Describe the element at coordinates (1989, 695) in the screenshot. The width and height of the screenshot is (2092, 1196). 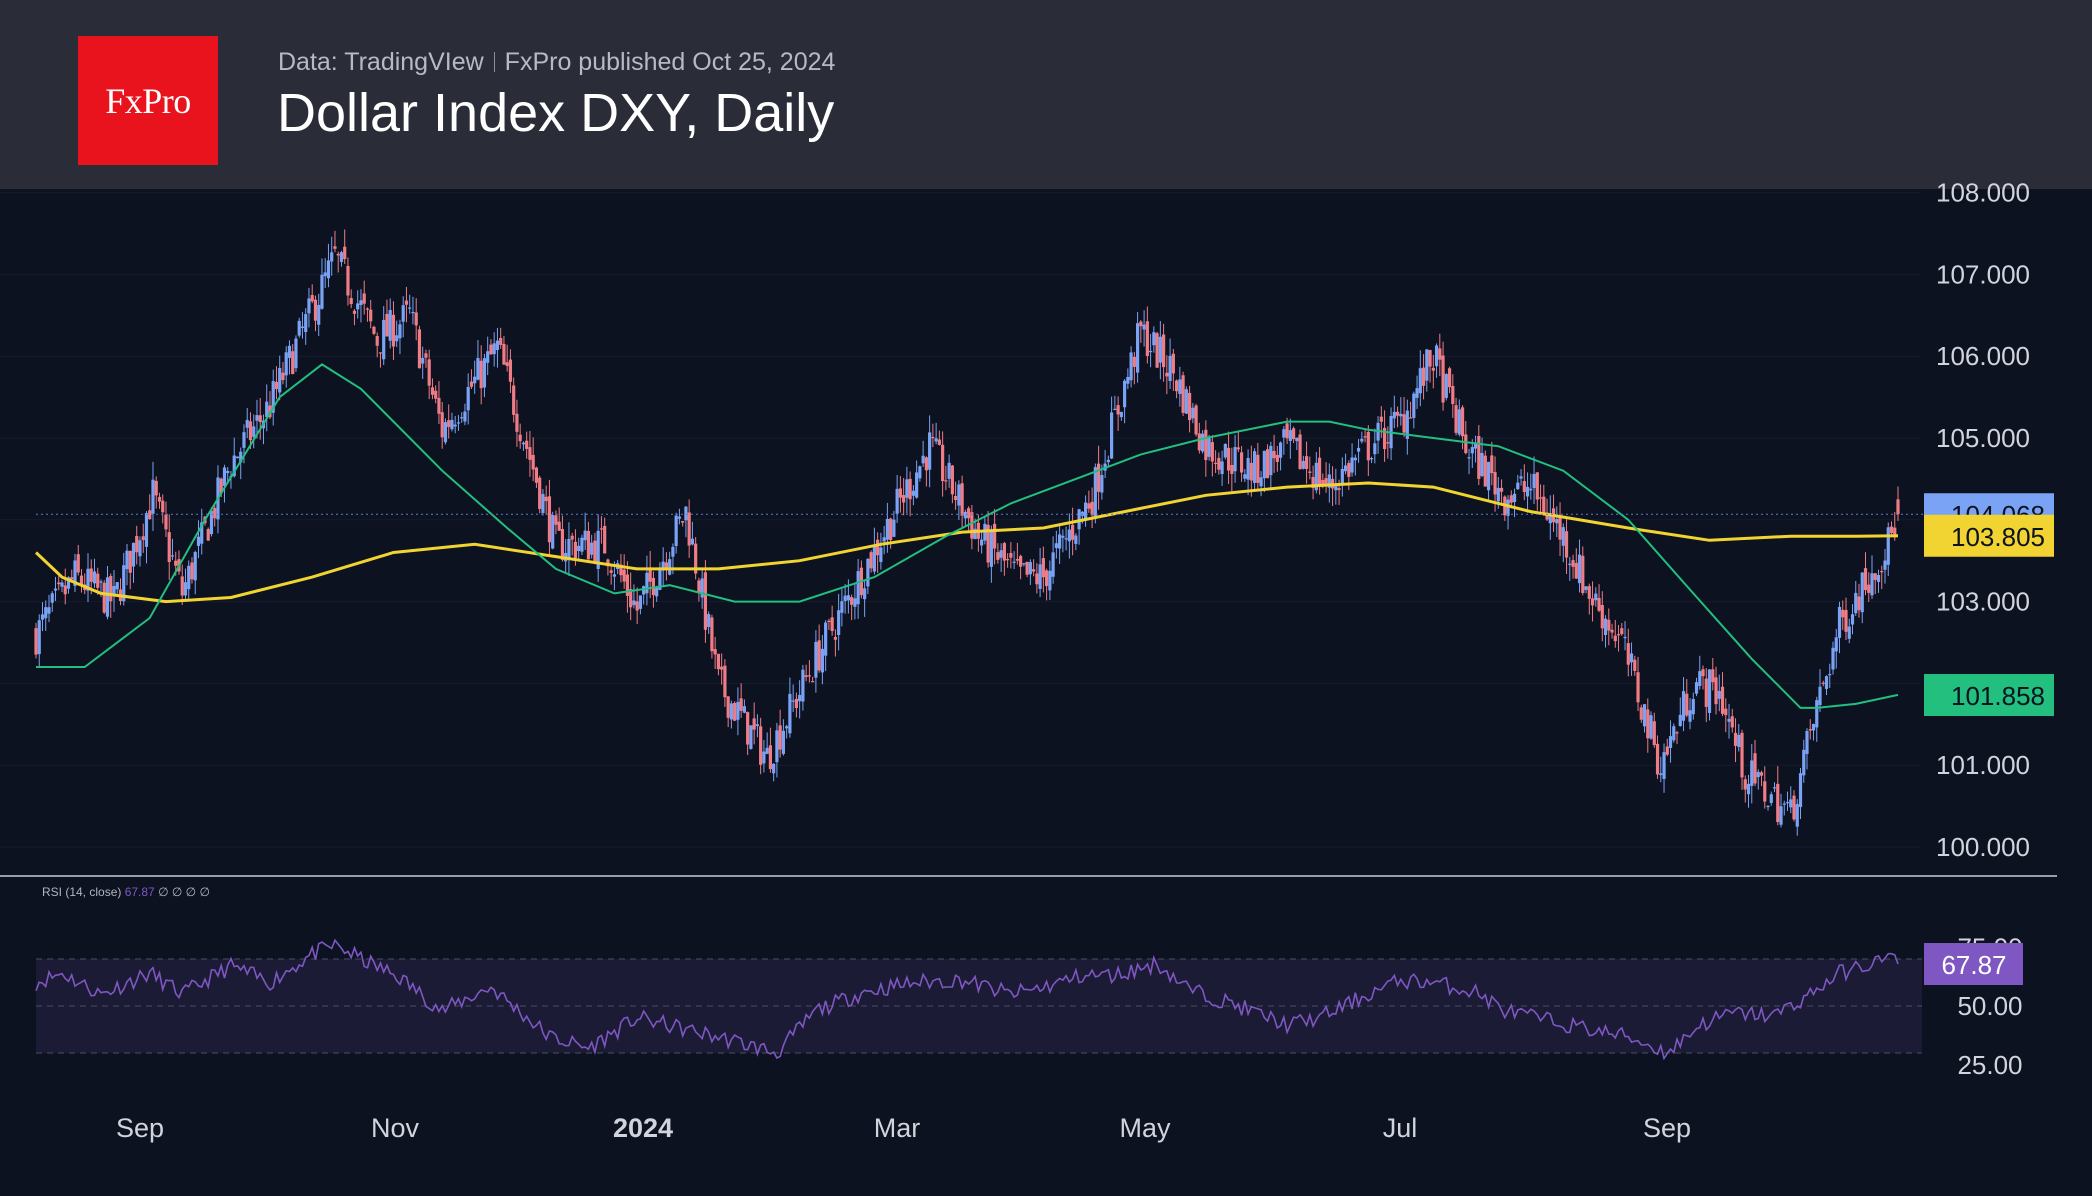
I see `price-label-box` at that location.